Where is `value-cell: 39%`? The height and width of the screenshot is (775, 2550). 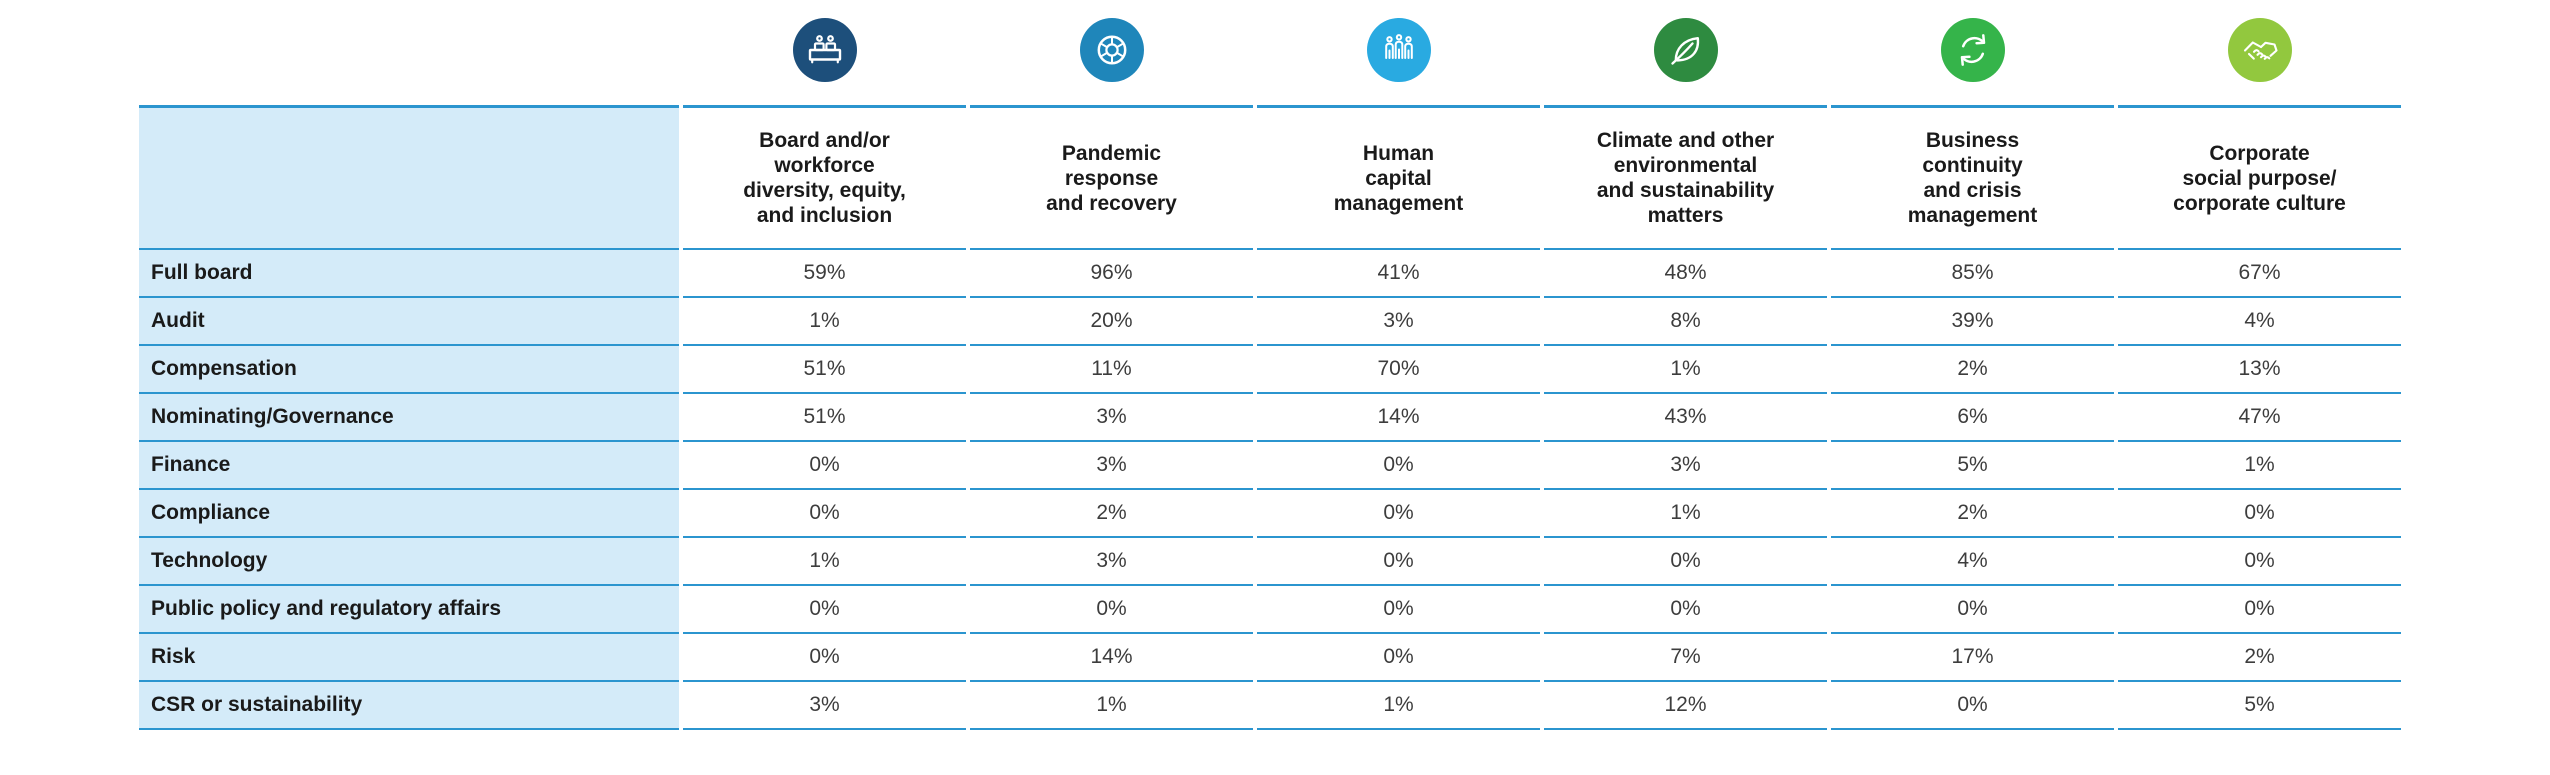 value-cell: 39% is located at coordinates (1972, 322).